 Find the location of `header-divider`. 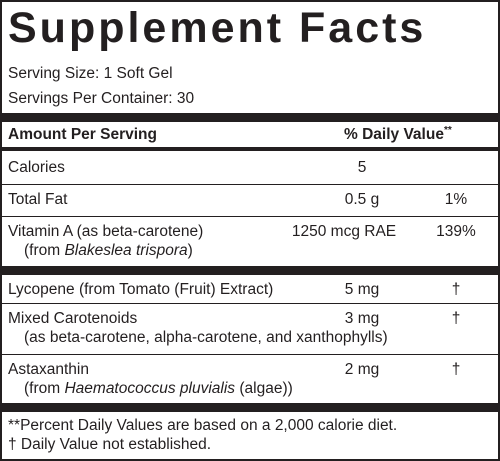

header-divider is located at coordinates (250, 149).